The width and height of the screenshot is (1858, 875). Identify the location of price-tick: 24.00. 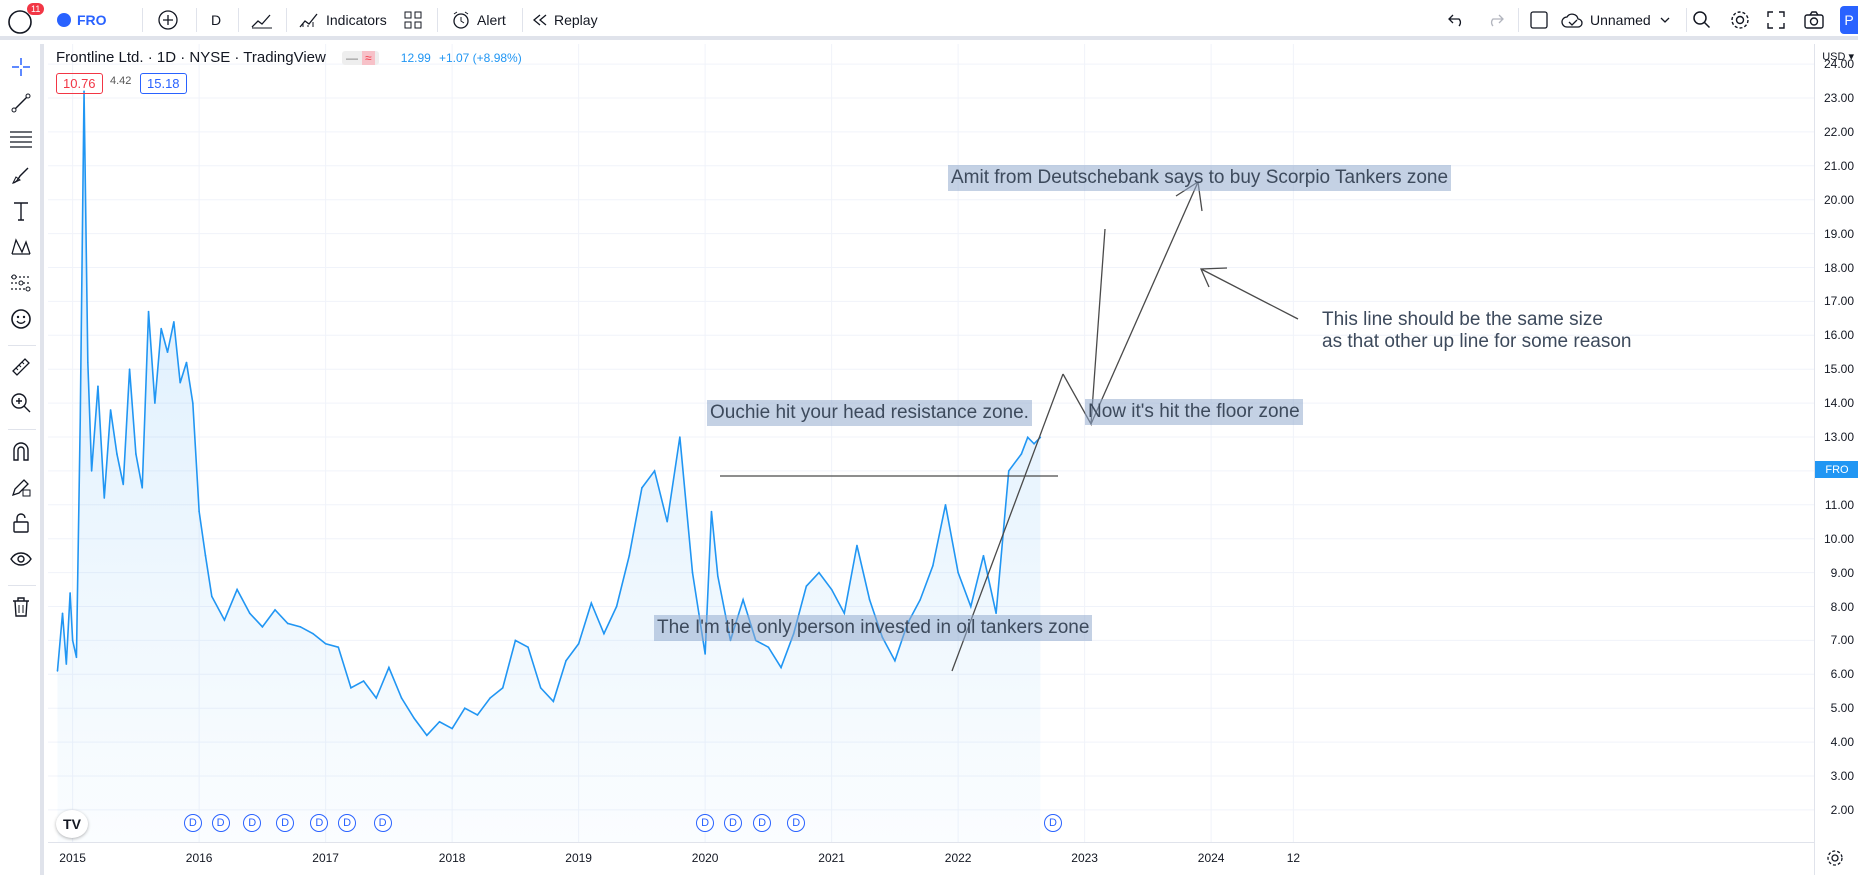
(1838, 64).